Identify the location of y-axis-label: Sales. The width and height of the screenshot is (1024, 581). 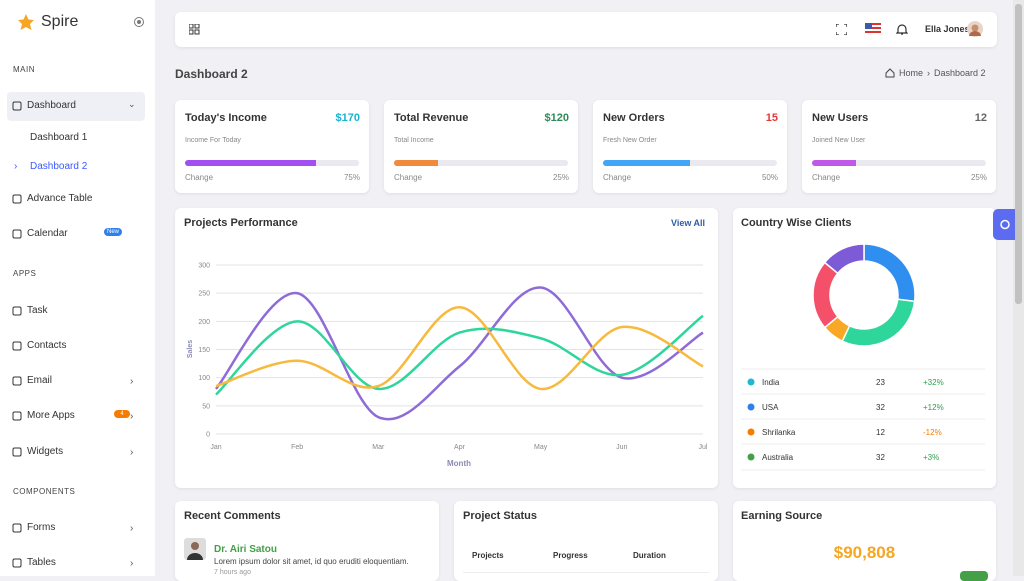
(190, 349).